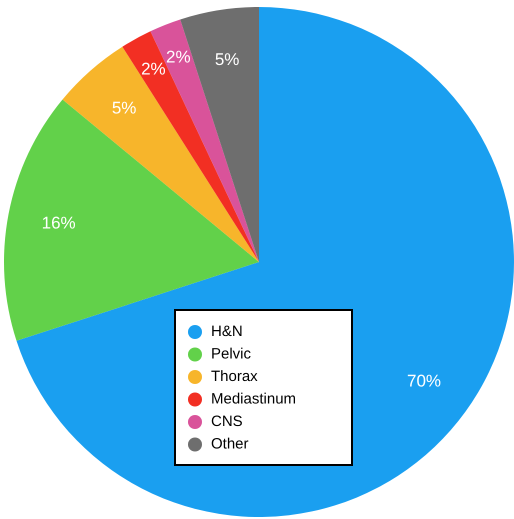 This screenshot has height=519, width=514. What do you see at coordinates (424, 380) in the screenshot?
I see `data-label: 70%` at bounding box center [424, 380].